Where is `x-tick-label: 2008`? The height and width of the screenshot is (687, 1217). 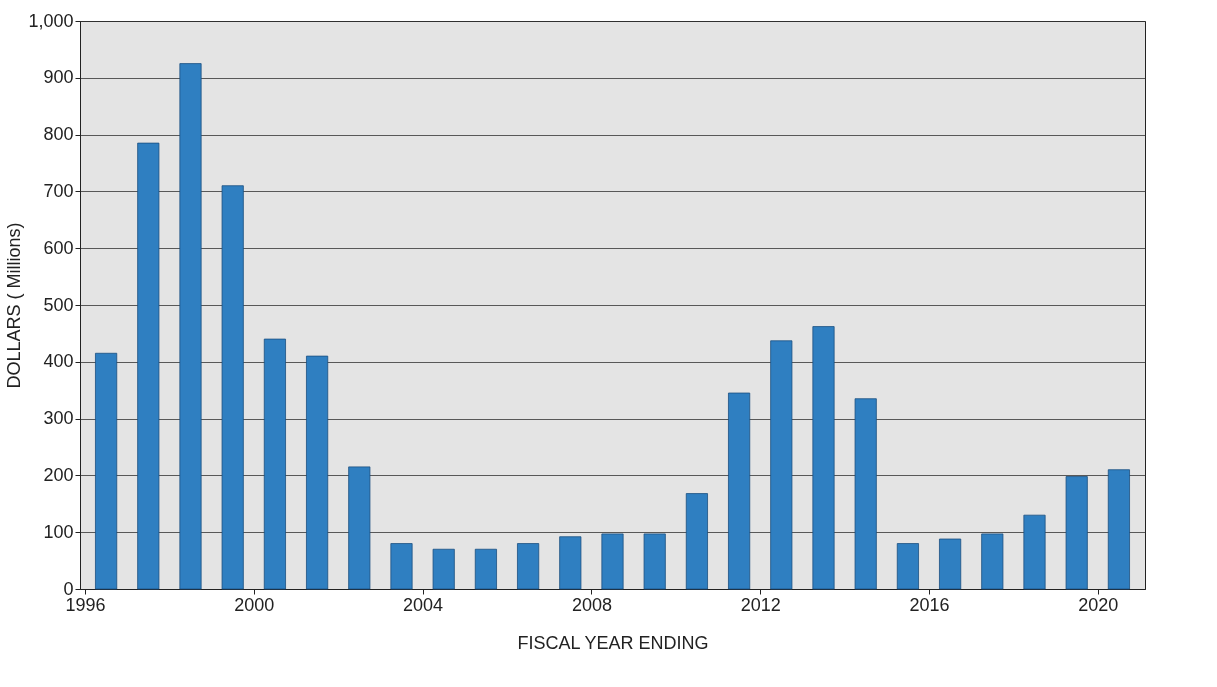 x-tick-label: 2008 is located at coordinates (591, 604).